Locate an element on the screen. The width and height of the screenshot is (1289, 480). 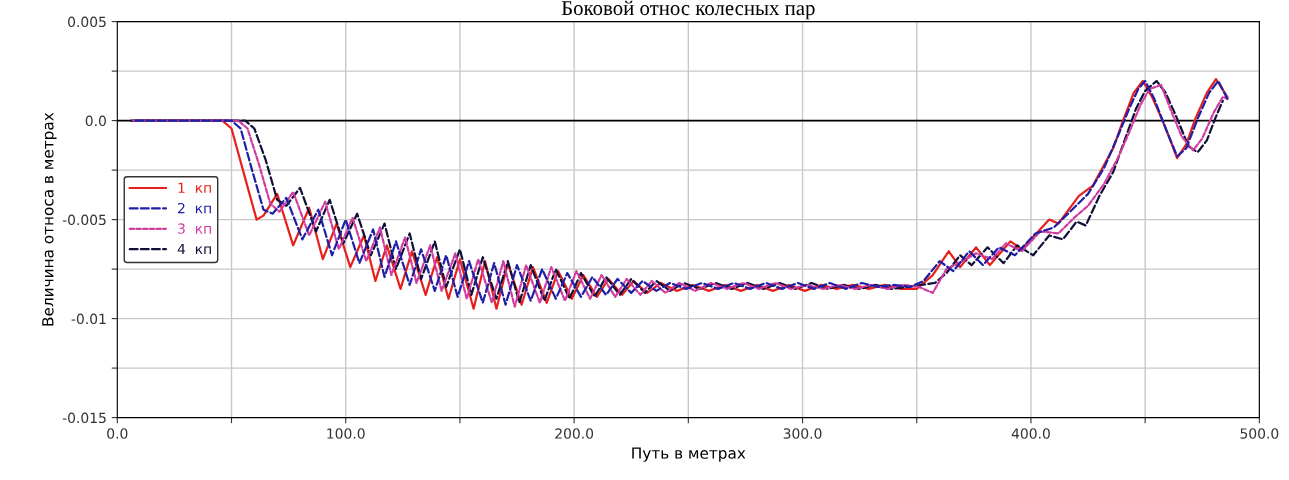
x-tick-label: 200.0 is located at coordinates (574, 433).